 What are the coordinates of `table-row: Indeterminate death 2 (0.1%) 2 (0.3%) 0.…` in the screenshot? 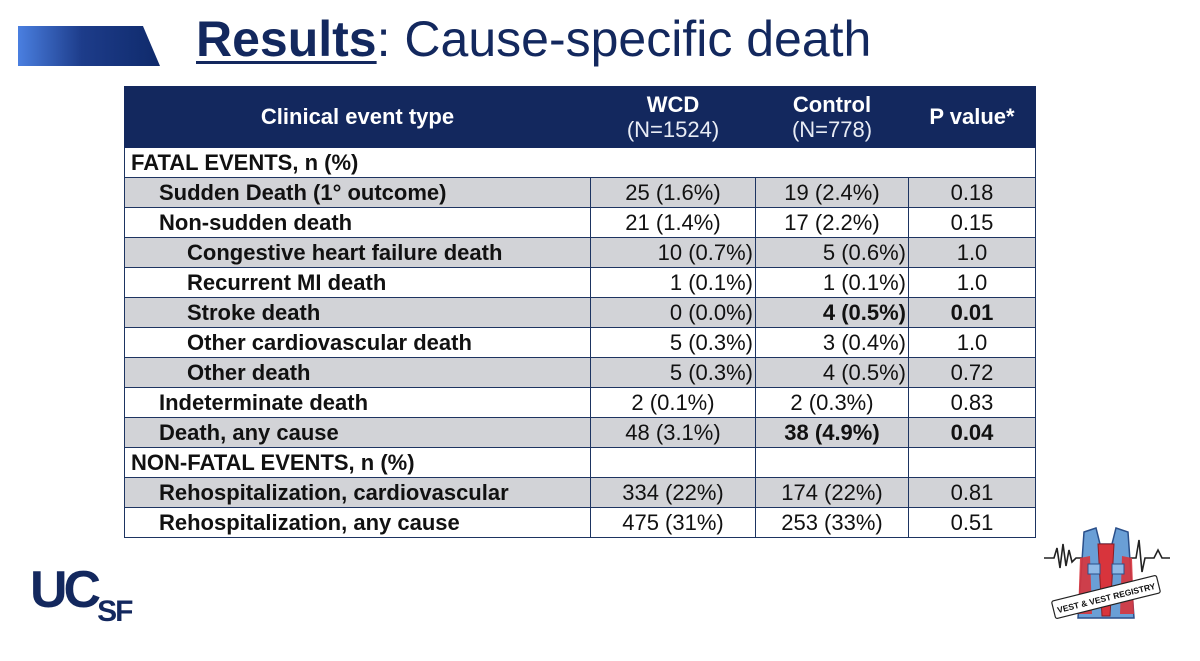 It's located at (580, 402).